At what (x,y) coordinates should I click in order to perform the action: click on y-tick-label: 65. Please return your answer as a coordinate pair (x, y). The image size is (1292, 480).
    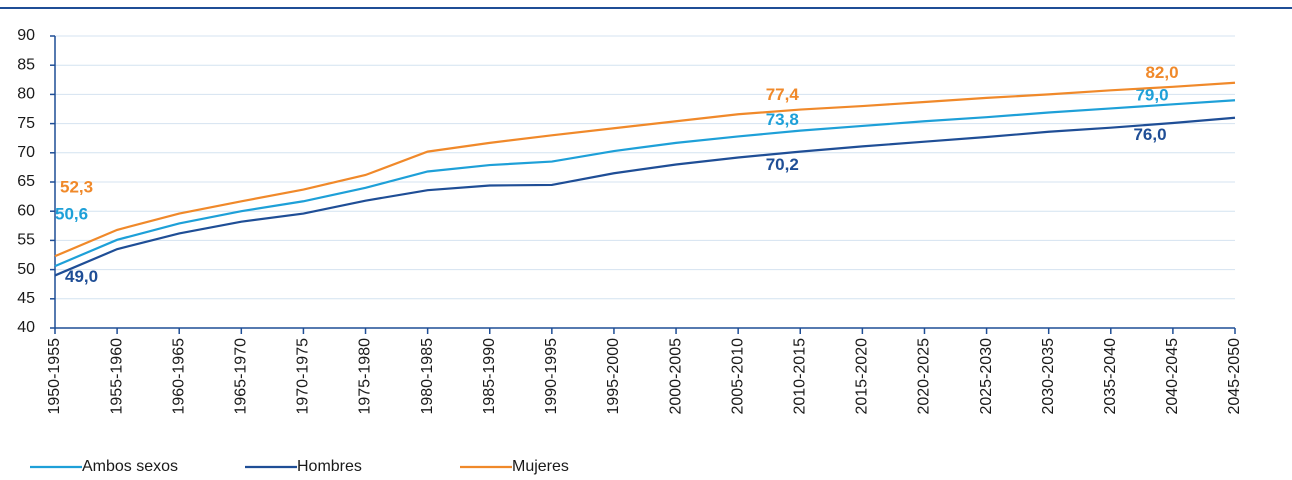
    Looking at the image, I should click on (26, 181).